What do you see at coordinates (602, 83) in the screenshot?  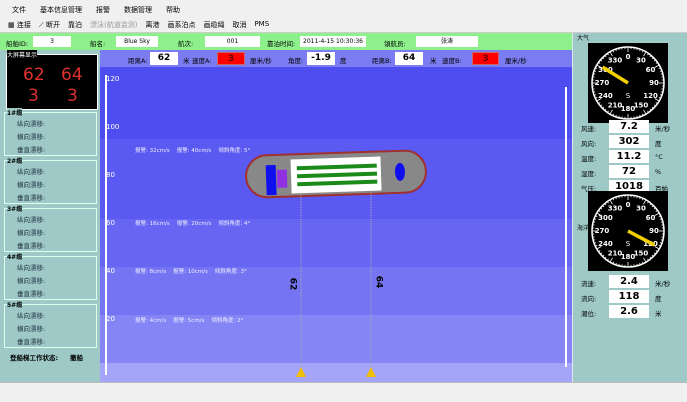 I see `dial-label: 270` at bounding box center [602, 83].